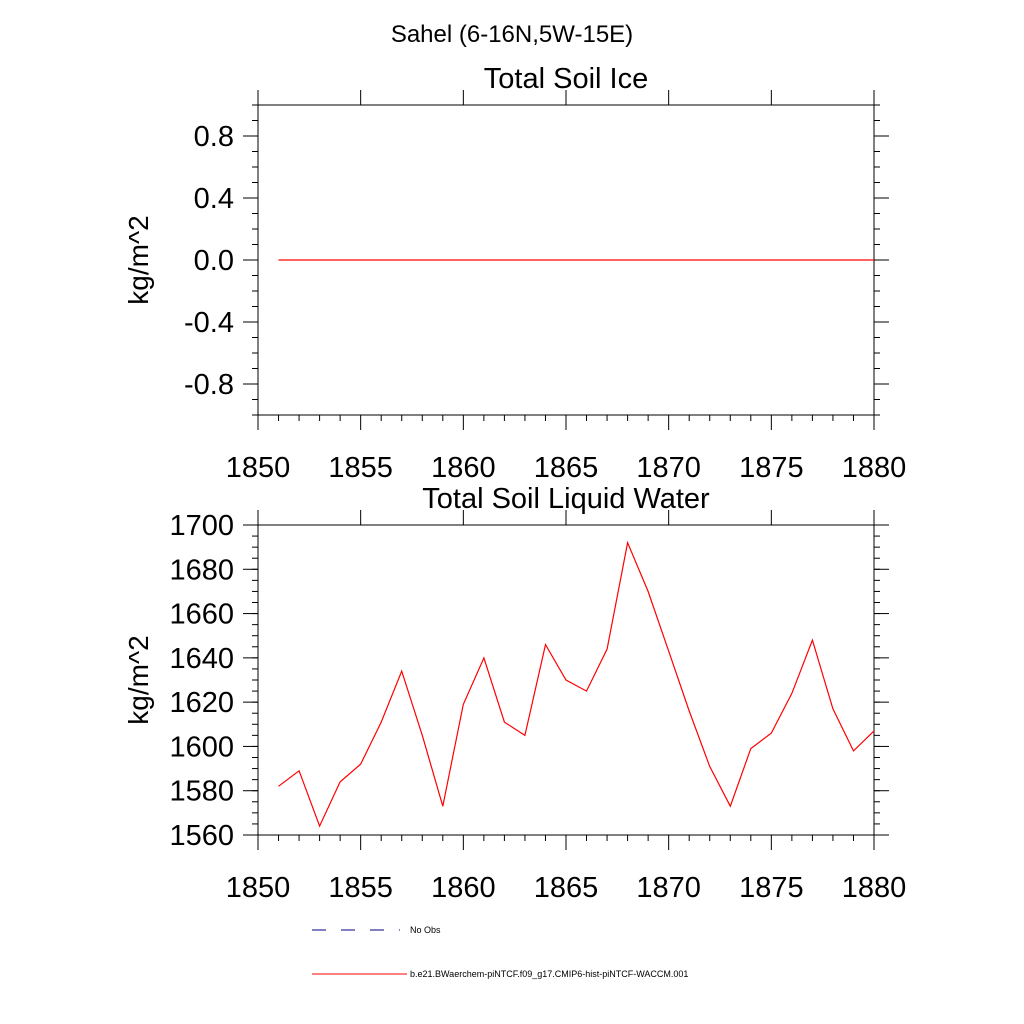  What do you see at coordinates (463, 888) in the screenshot?
I see `x-tick-label-soil-liquid-water: 1860` at bounding box center [463, 888].